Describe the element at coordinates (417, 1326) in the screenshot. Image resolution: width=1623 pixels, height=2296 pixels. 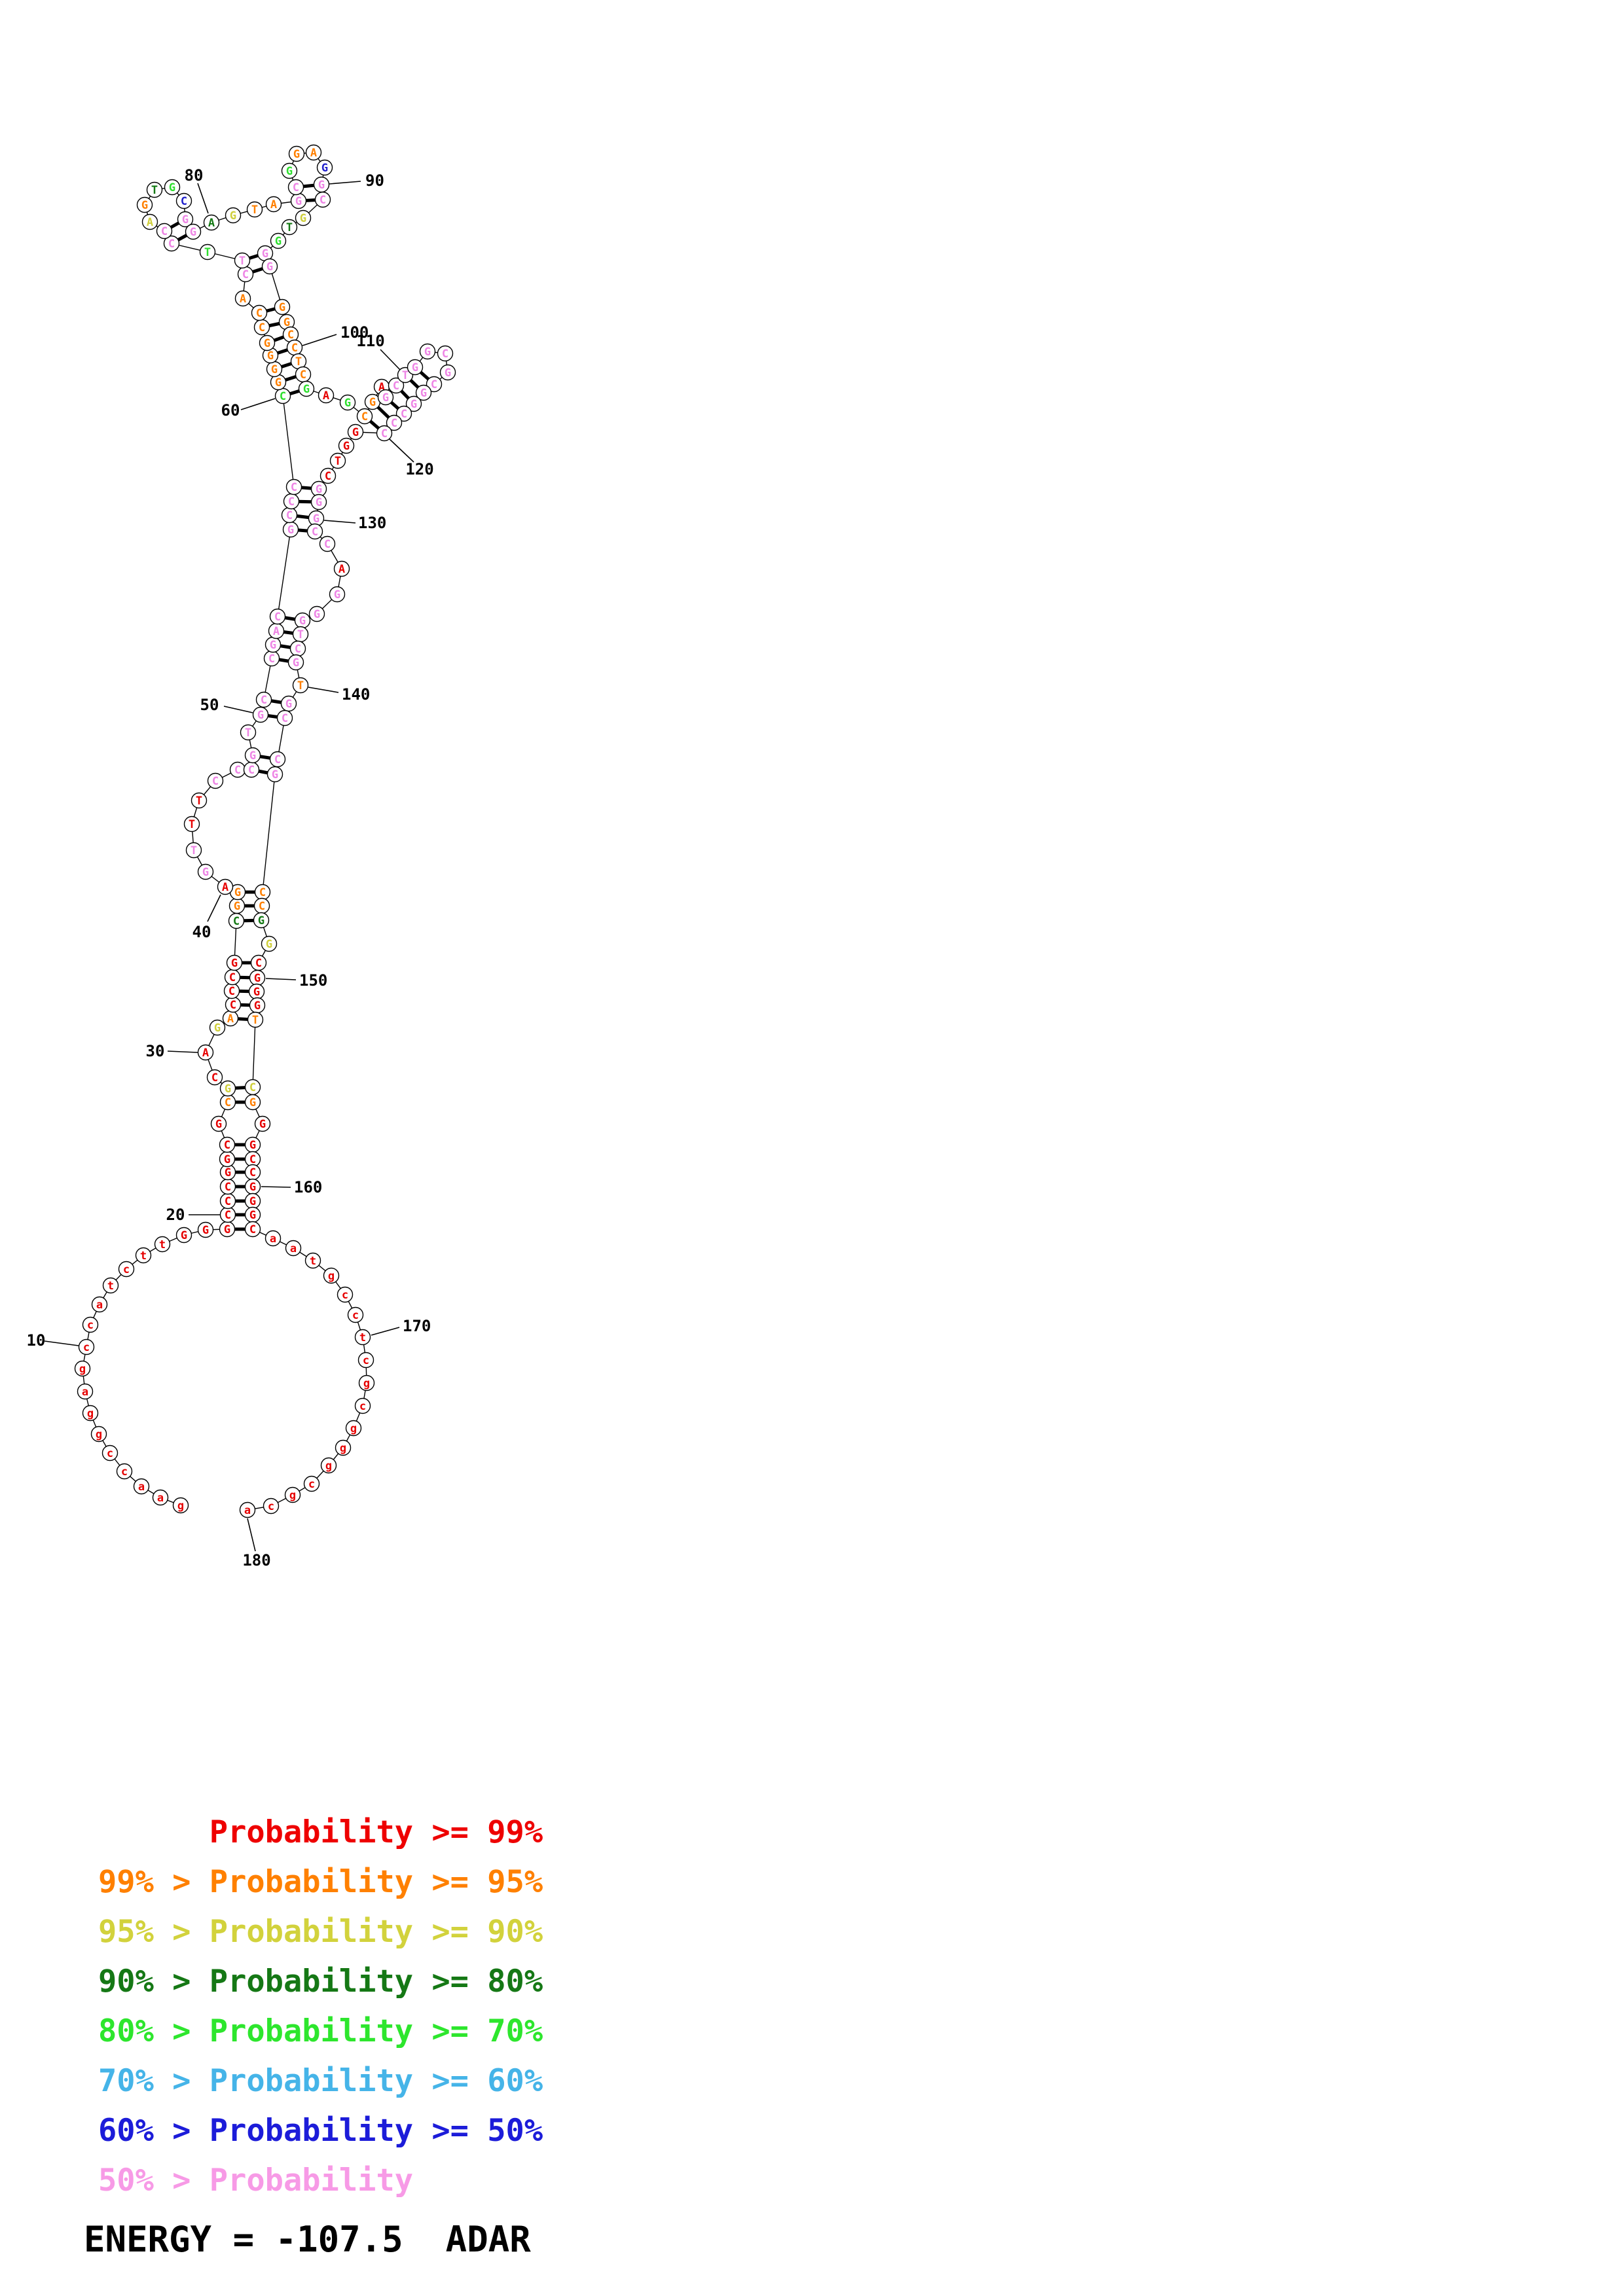
I see `position-label: 170` at that location.